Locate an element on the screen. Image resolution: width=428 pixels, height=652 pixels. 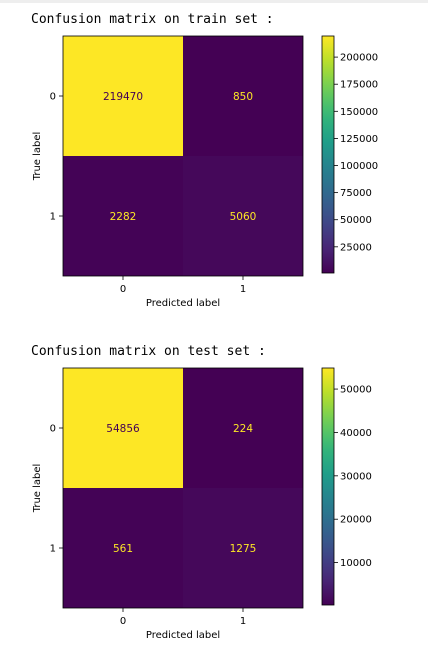
test-cell-value-1-0: 561 is located at coordinates (123, 549).